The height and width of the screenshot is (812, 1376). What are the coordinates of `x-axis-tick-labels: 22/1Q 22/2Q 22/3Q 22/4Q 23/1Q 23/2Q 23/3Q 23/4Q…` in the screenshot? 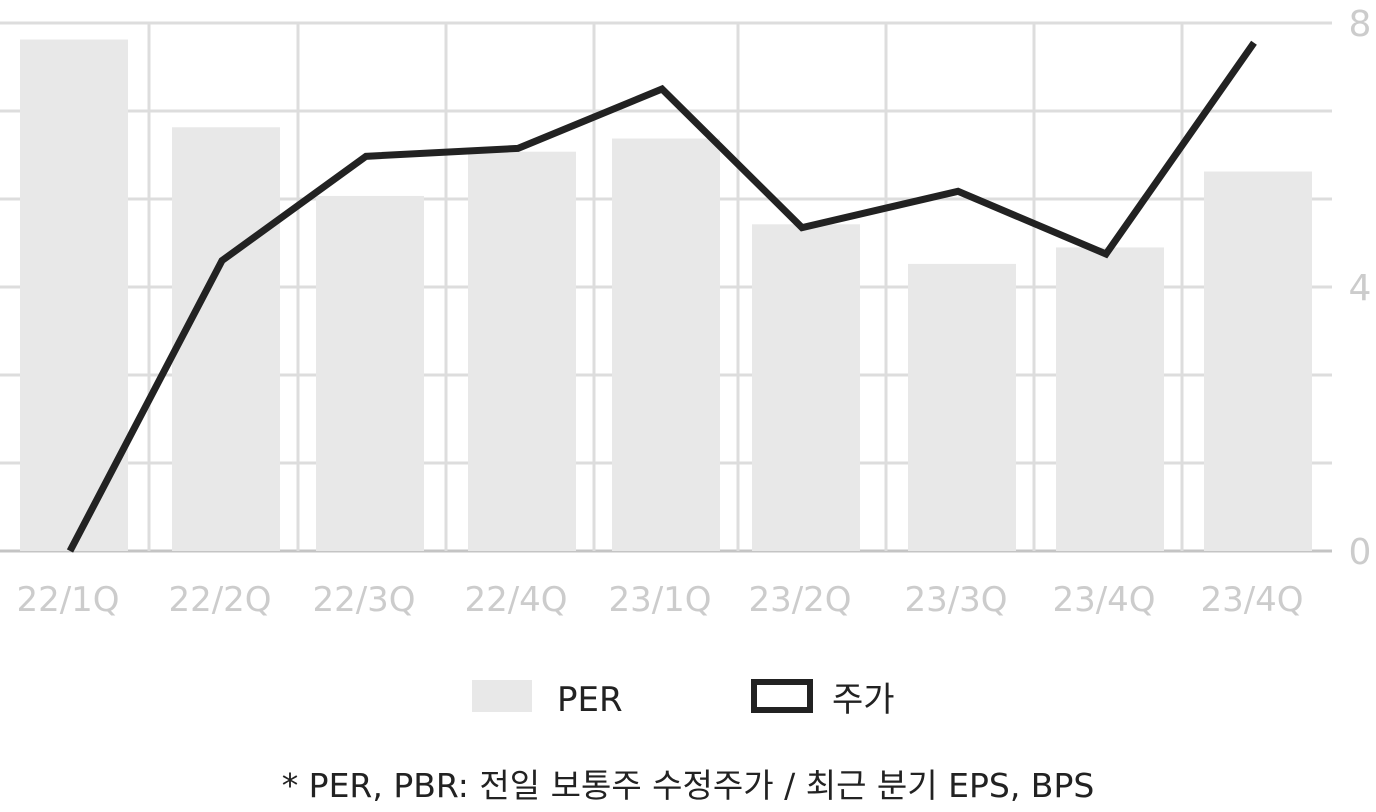 It's located at (659, 600).